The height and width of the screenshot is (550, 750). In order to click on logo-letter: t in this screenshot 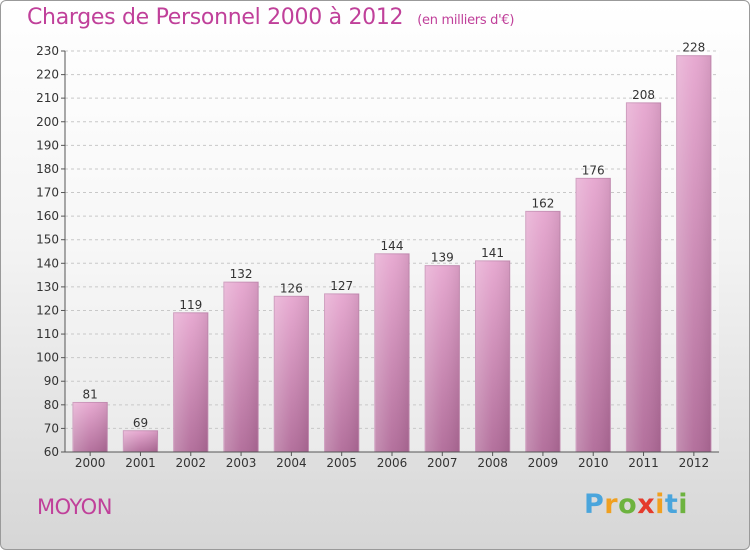, I will do `click(671, 504)`.